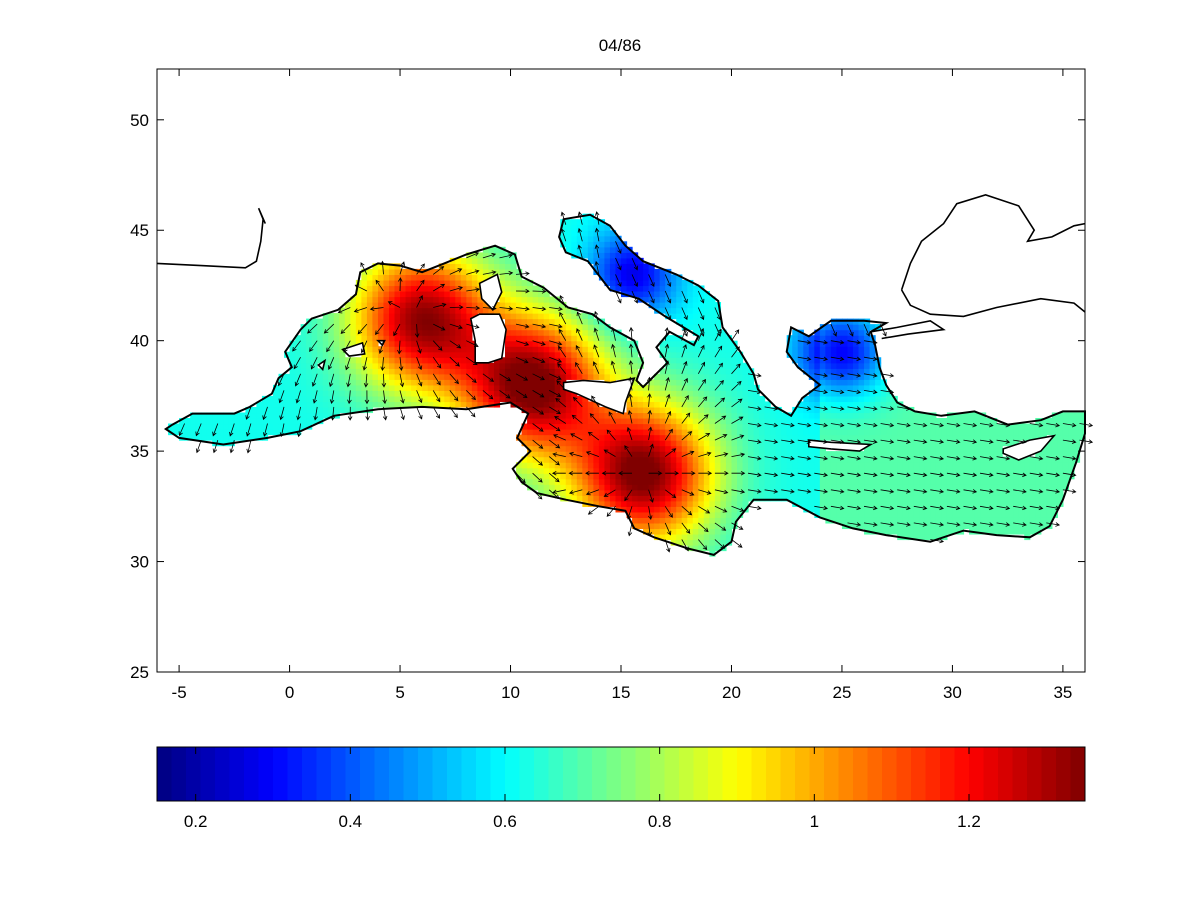 The image size is (1200, 901). Describe the element at coordinates (621, 774) in the screenshot. I see `colorbar-frame` at that location.